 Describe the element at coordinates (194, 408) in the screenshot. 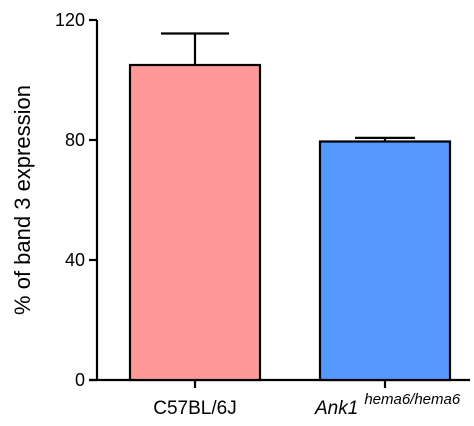

I see `x-category-label-1: C57BL/6J` at that location.